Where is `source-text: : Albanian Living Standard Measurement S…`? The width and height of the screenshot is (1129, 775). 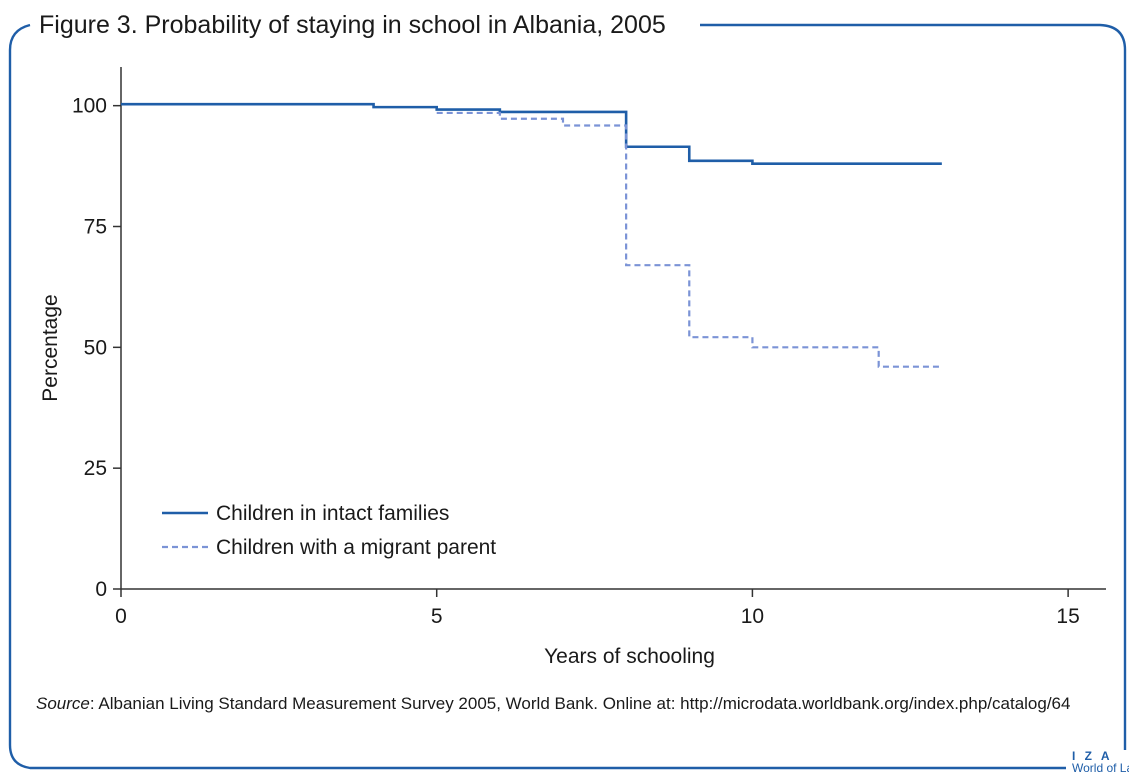 source-text: : Albanian Living Standard Measurement S… is located at coordinates (580, 703).